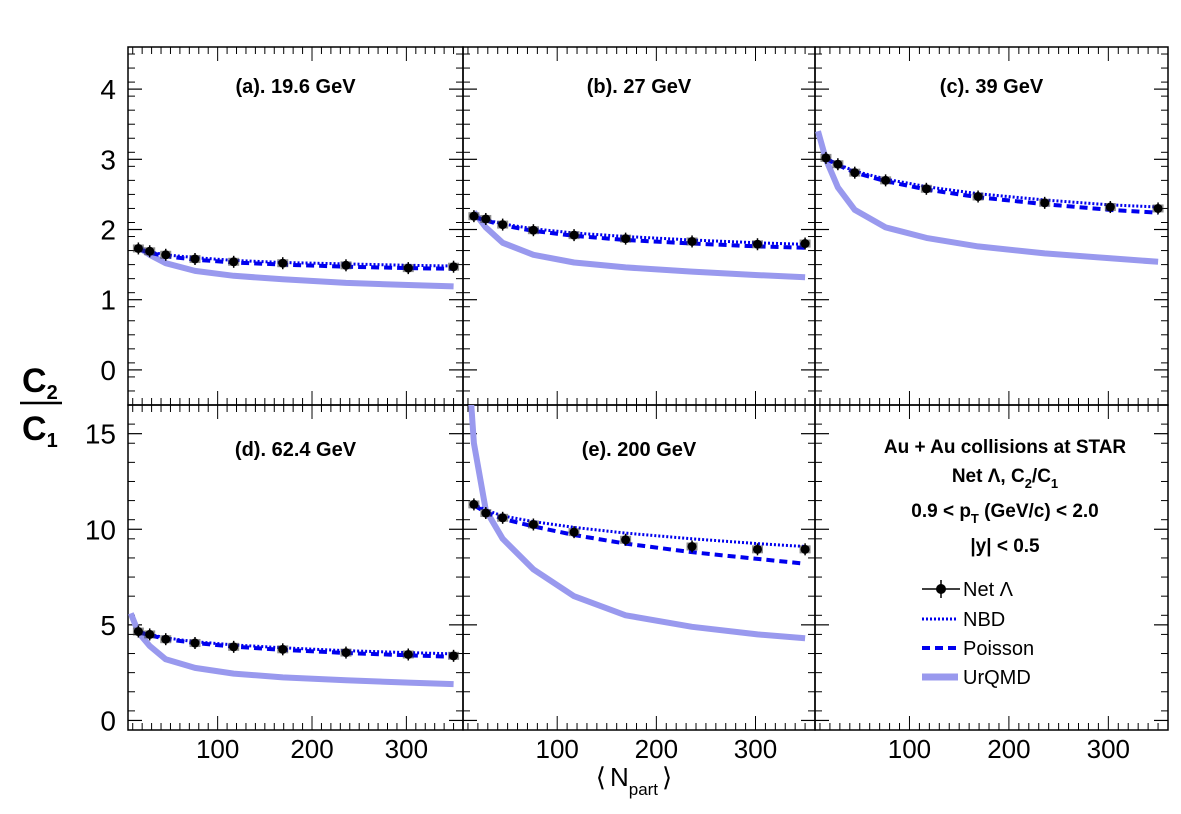 The height and width of the screenshot is (814, 1181). I want to click on panel-label: (c). 39 GeV, so click(992, 87).